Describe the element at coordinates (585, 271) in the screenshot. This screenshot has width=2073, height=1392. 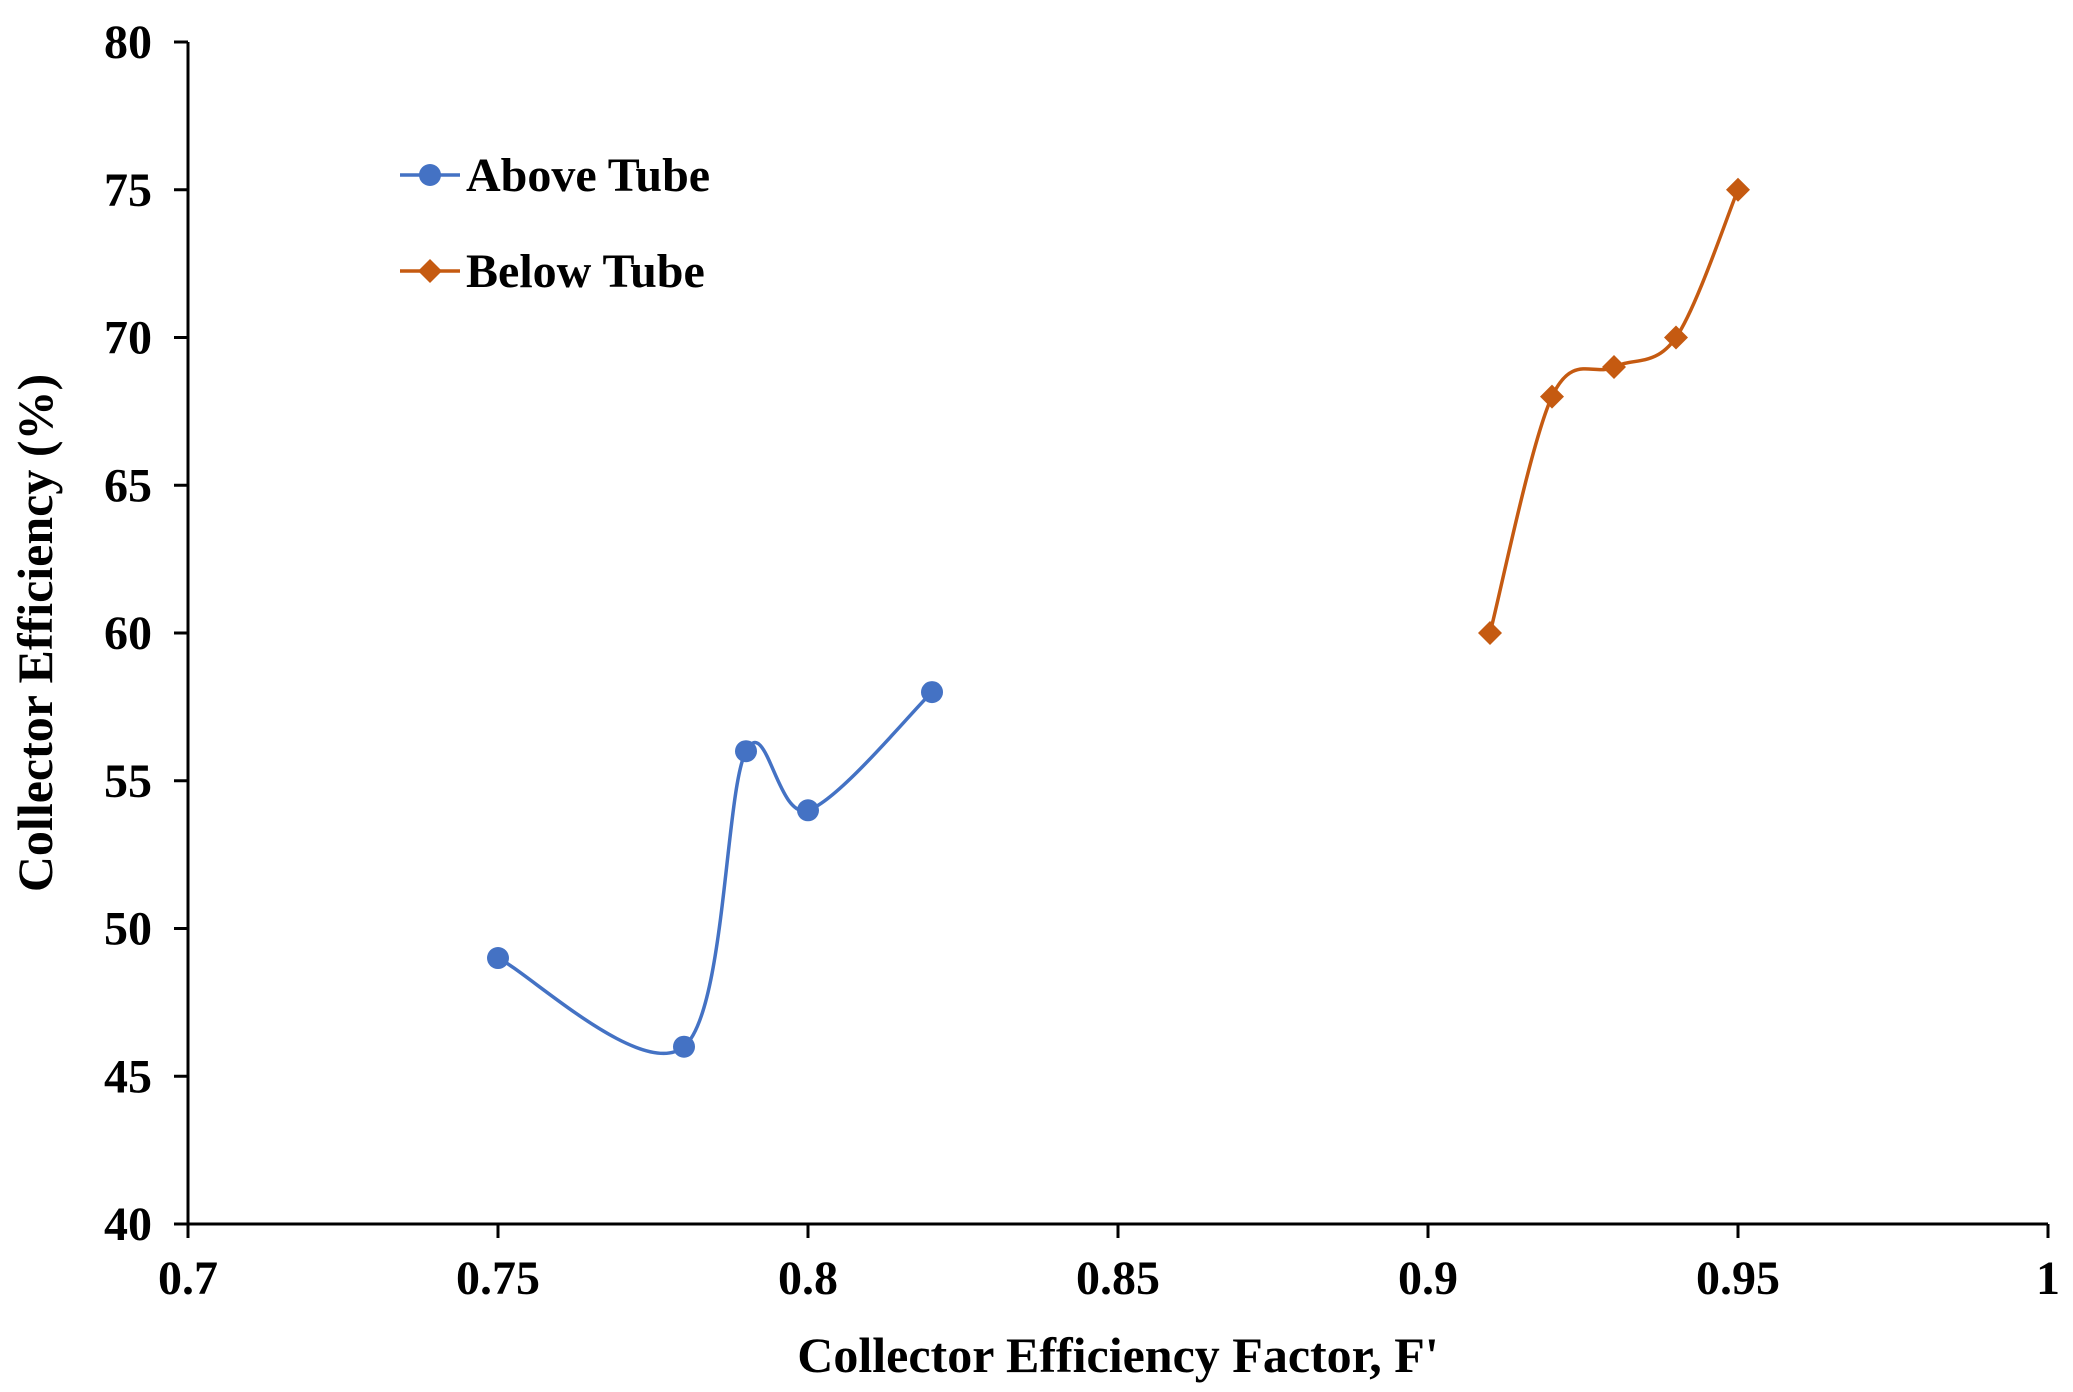
I see `legend-label: Below Tube` at that location.